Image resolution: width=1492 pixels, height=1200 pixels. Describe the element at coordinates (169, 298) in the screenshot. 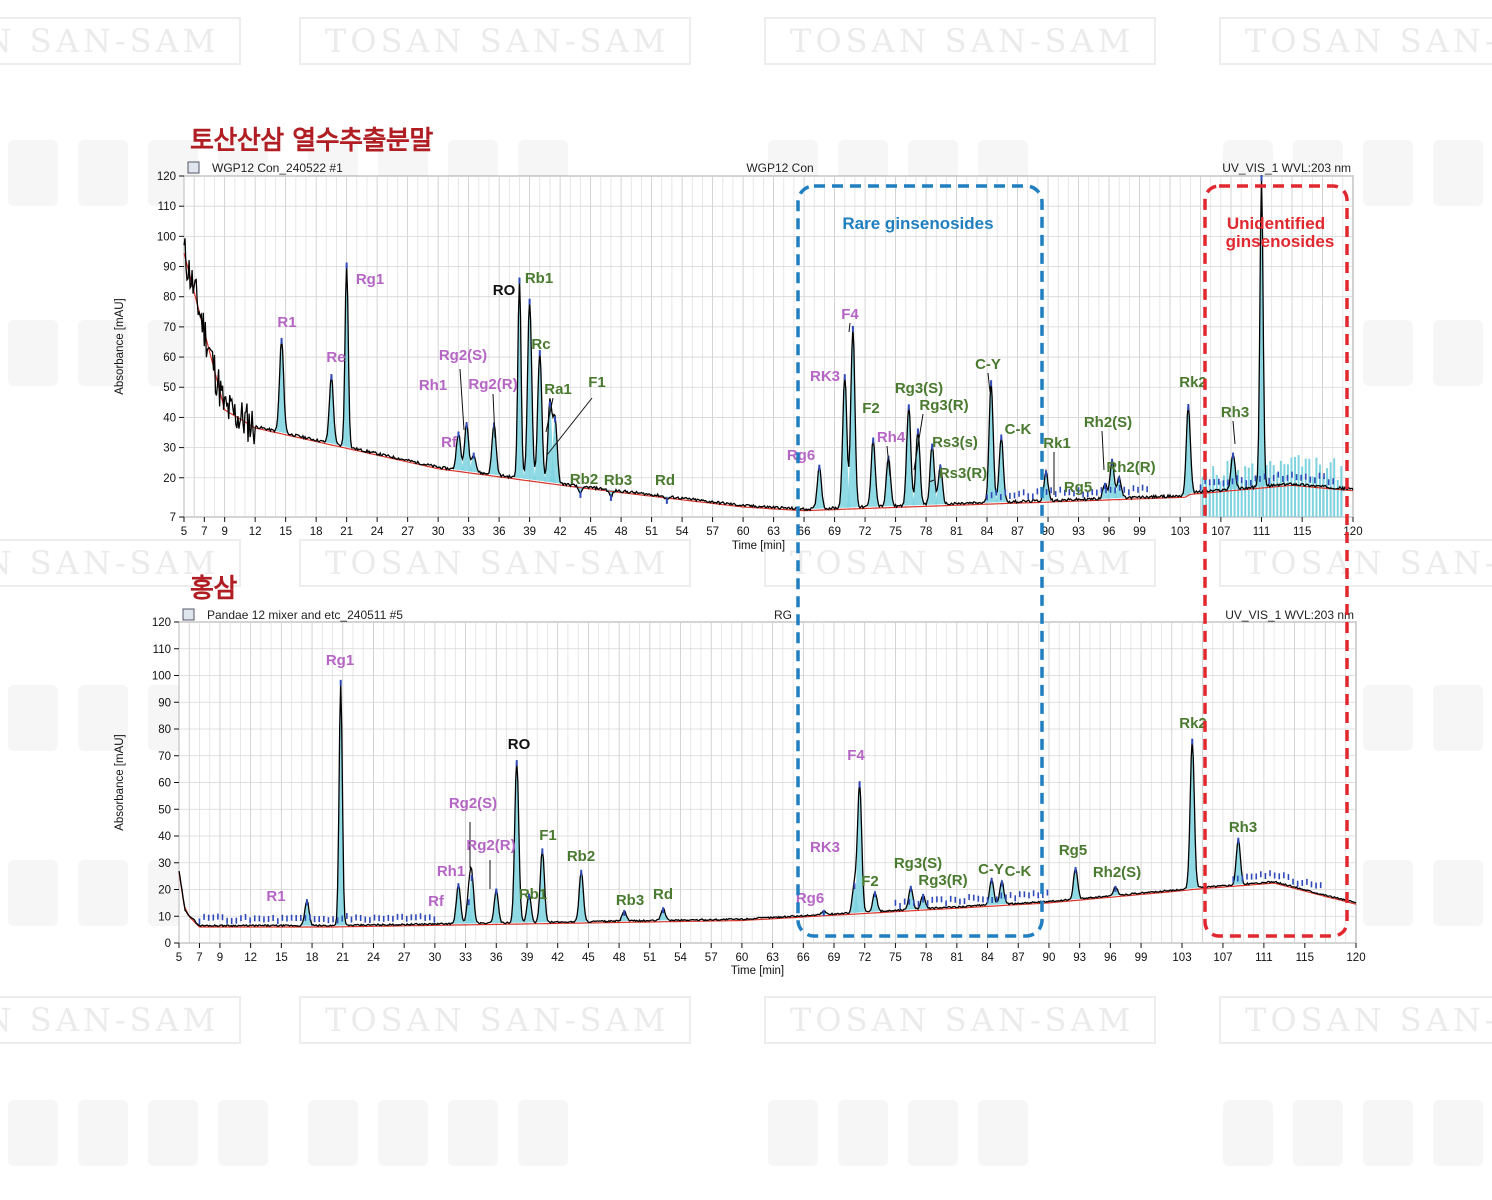

I see `y-tick-label: 80` at that location.